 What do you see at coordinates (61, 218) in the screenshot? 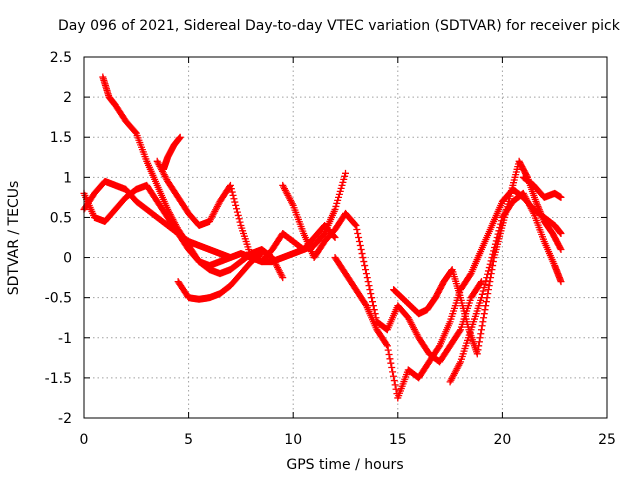
I see `y-tick-label: 0.5` at bounding box center [61, 218].